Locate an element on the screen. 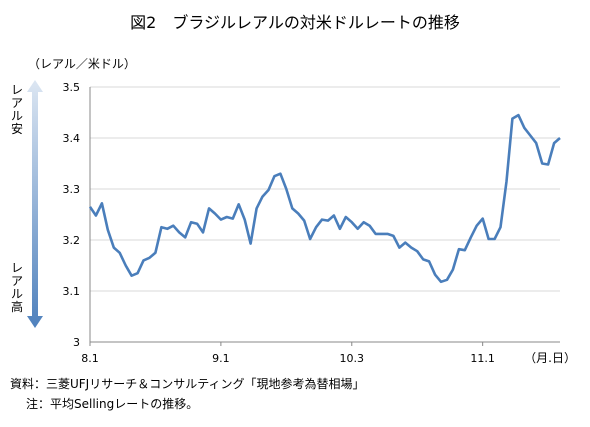 The width and height of the screenshot is (590, 427). chart-title: 図2 ブラジルレアルの対米ドルレートの推移 is located at coordinates (295, 22).